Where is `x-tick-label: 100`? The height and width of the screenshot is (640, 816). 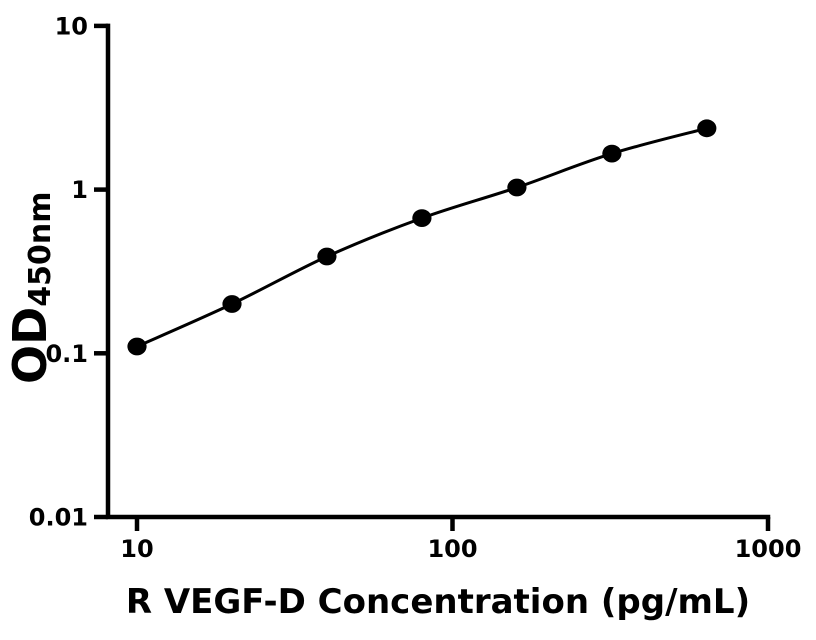 x-tick-label: 100 is located at coordinates (452, 549).